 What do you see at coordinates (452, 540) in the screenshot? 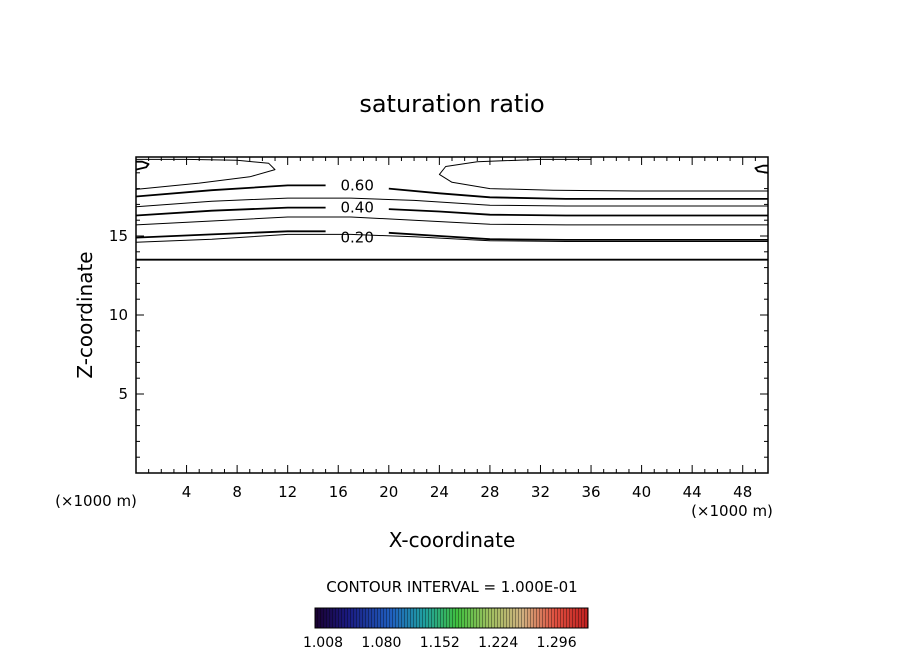
I see `x-axis-label: X-coordinate` at bounding box center [452, 540].